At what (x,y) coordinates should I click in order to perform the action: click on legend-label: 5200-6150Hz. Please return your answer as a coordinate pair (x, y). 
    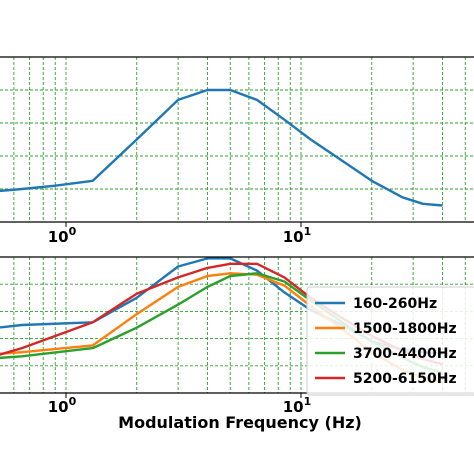
    Looking at the image, I should click on (405, 379).